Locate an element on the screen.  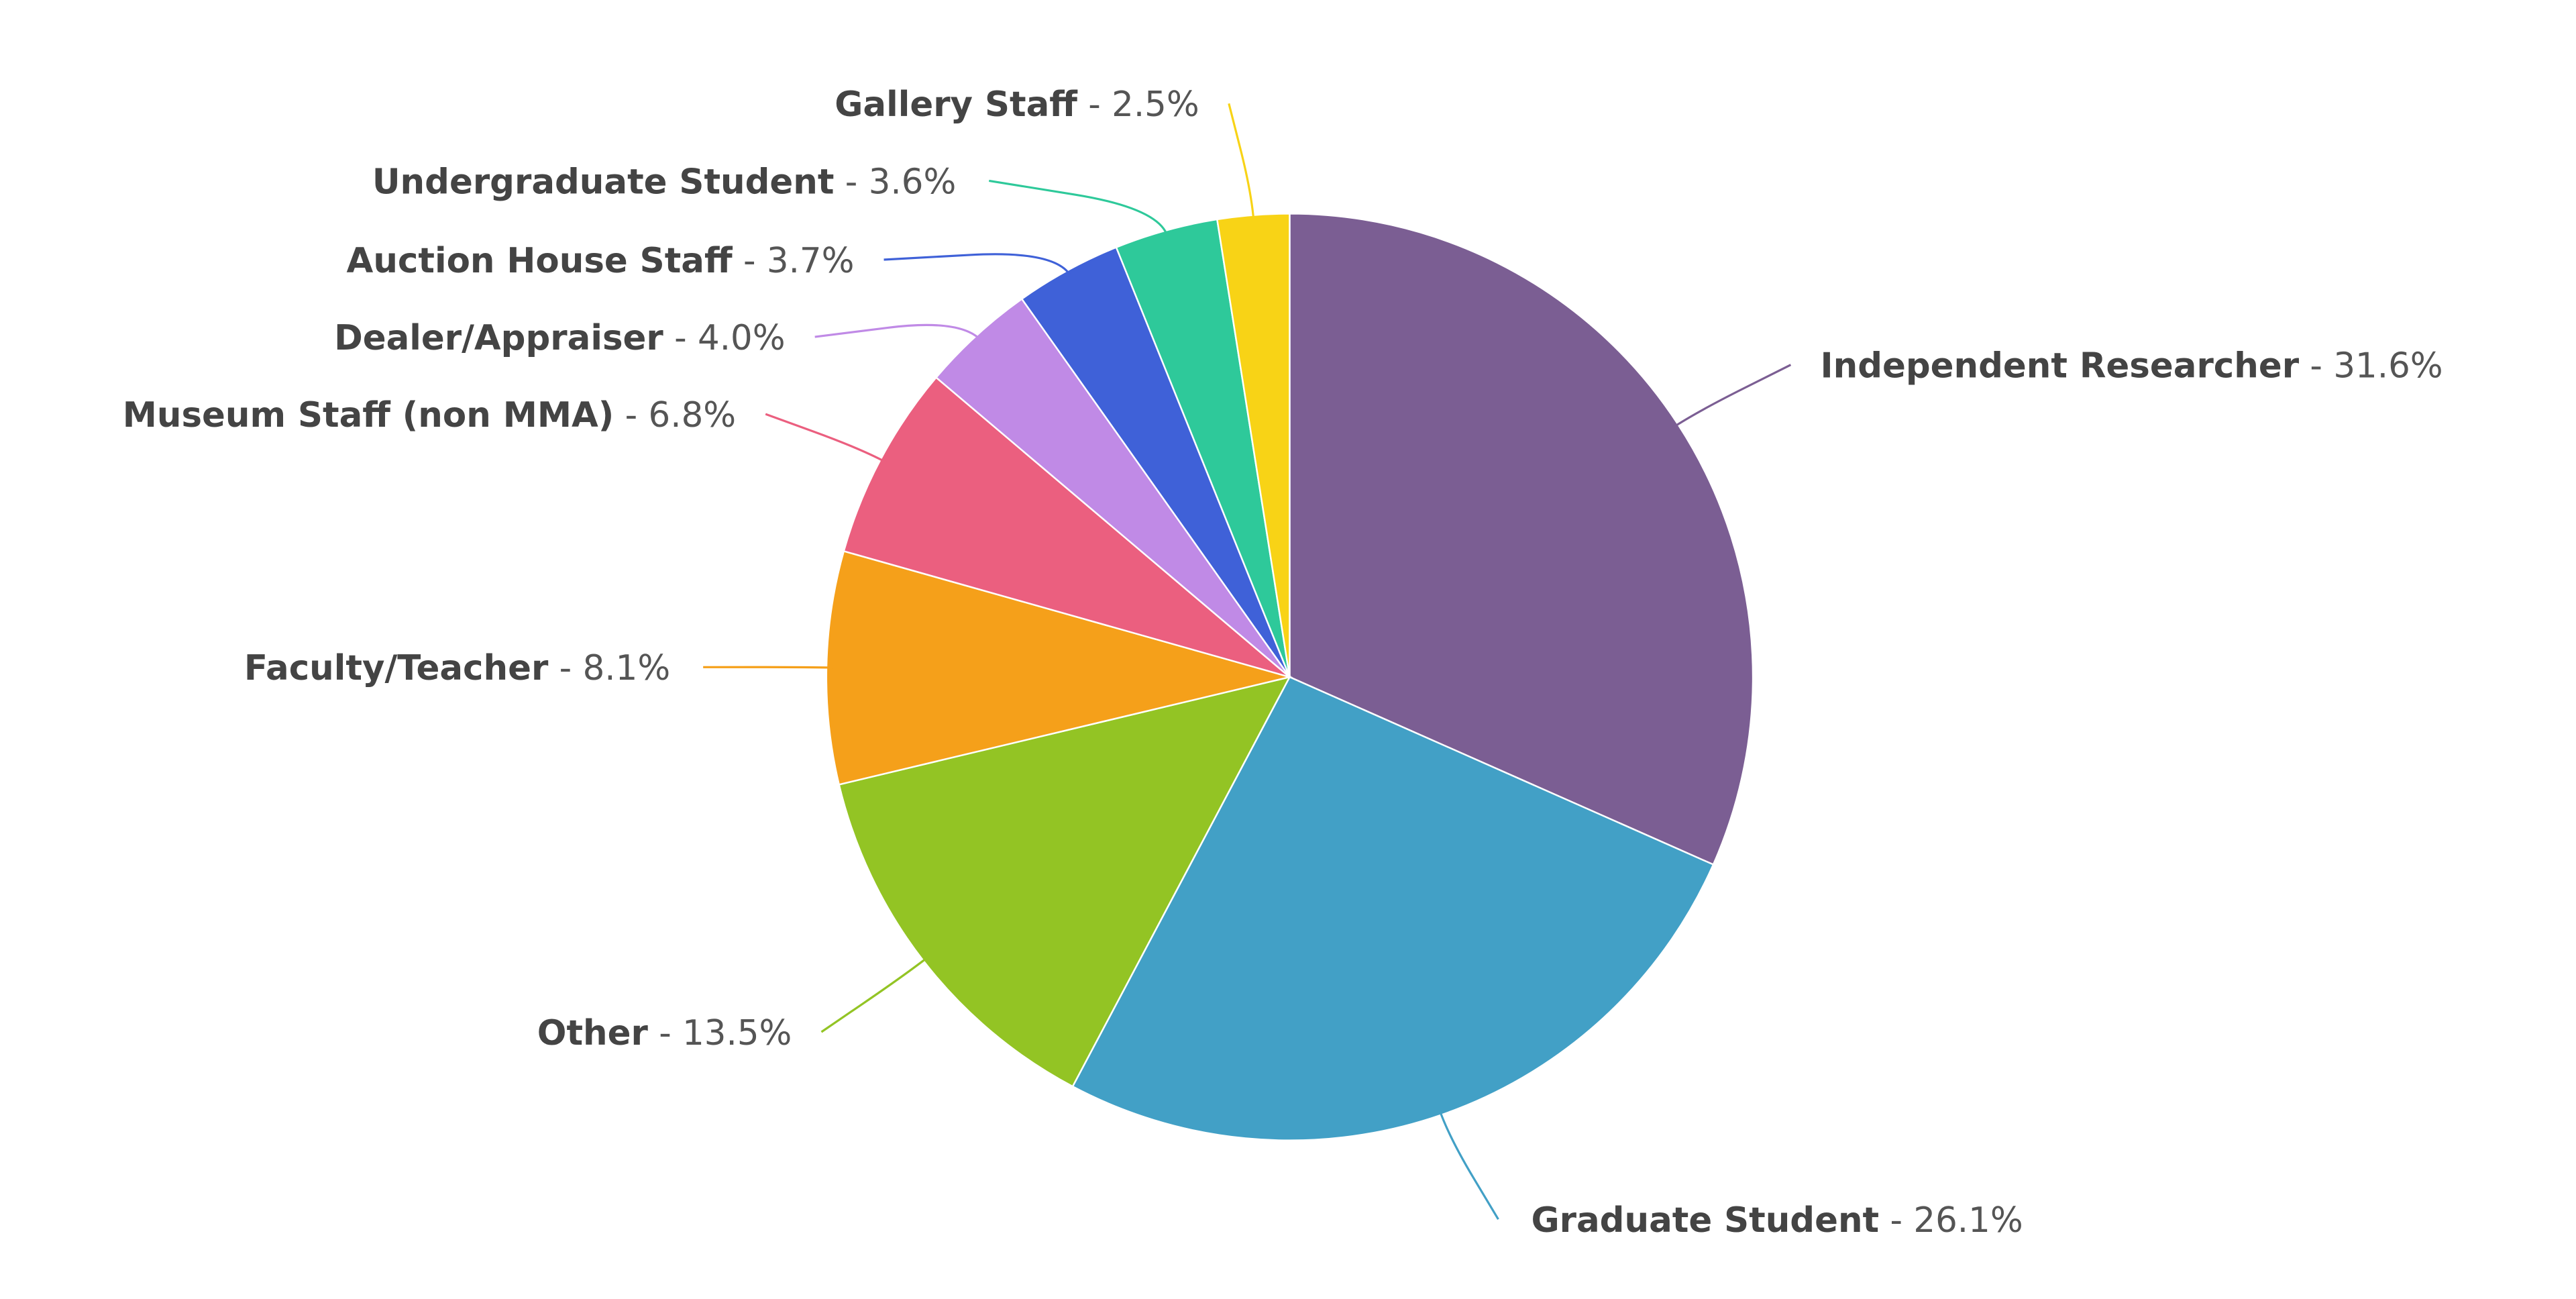
value-label: 31.6% is located at coordinates (2388, 366).